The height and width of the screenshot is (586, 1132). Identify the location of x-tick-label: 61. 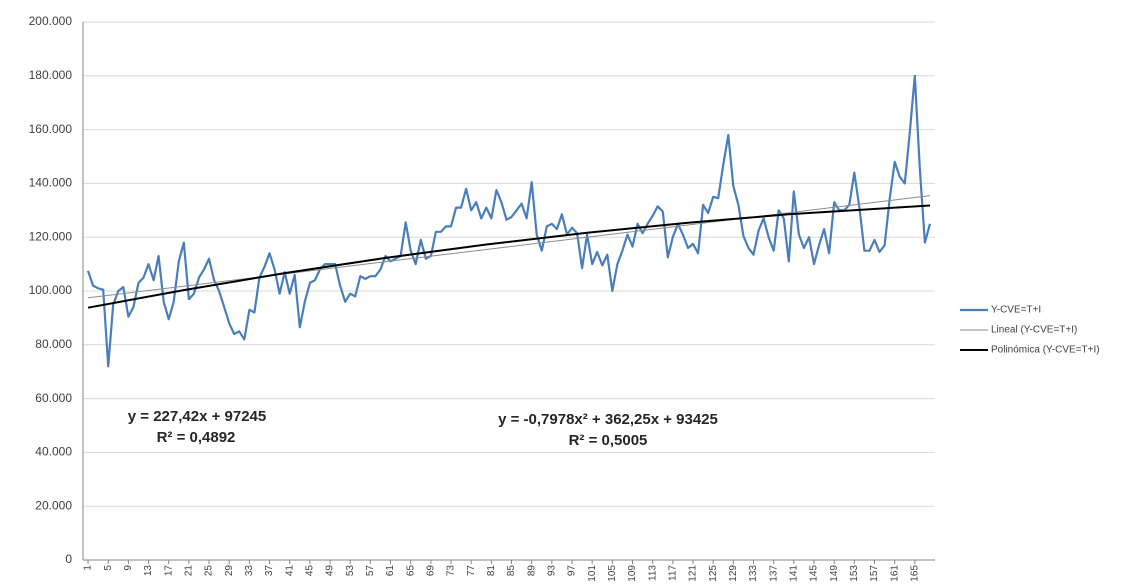
(390, 571).